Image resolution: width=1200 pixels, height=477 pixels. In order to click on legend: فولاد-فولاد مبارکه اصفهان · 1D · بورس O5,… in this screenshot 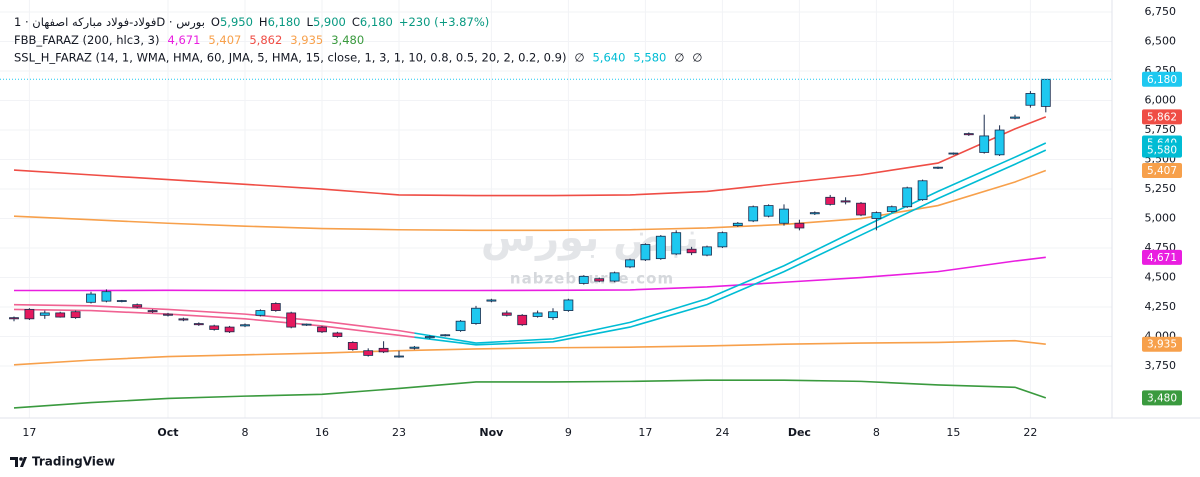, I will do `click(358, 40)`.